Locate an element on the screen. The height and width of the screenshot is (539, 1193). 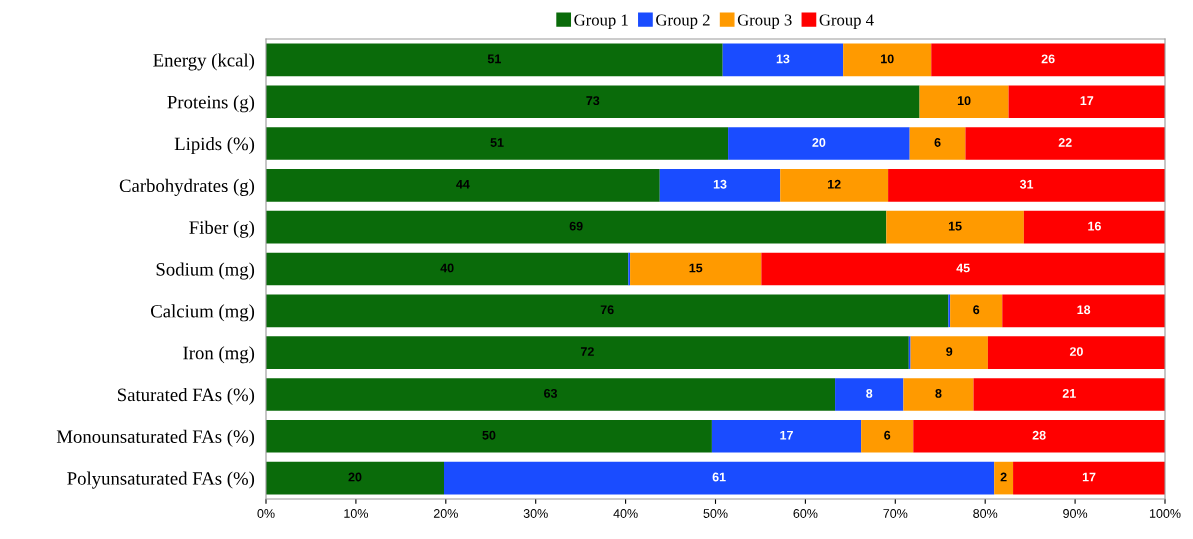
y-tick-label: Sodium (mg) is located at coordinates (205, 271).